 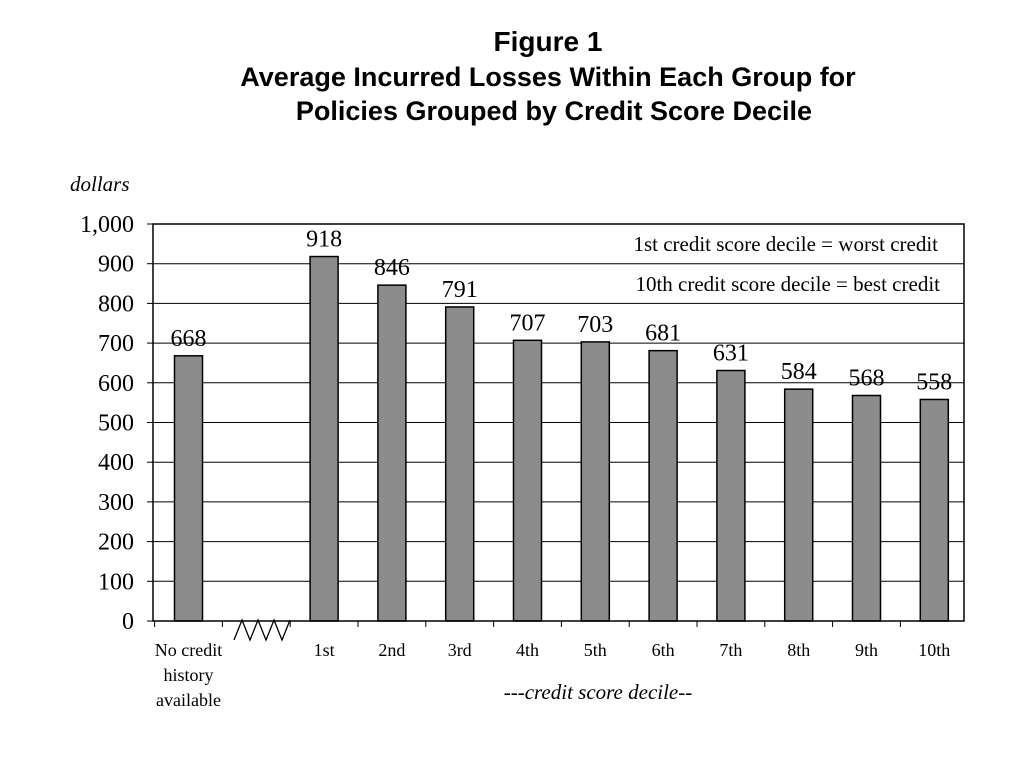 I want to click on x-tick-label: 4th, so click(x=527, y=650).